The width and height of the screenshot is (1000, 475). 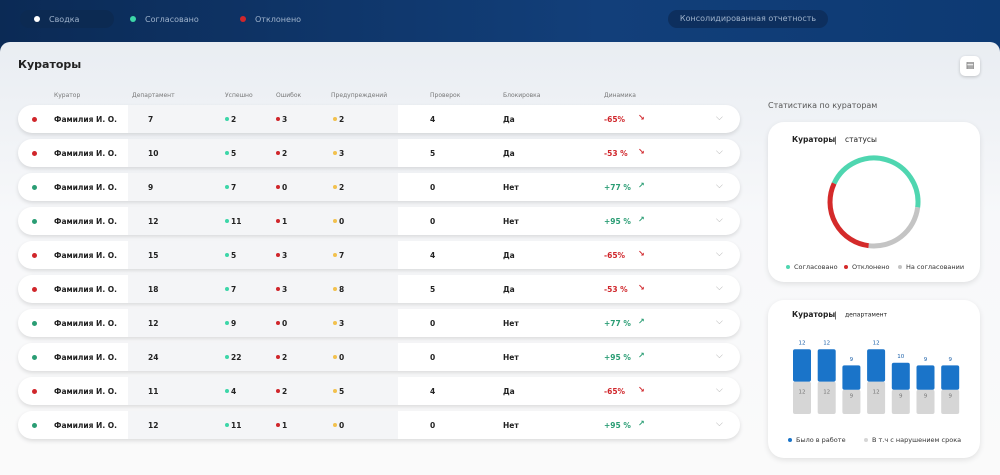 What do you see at coordinates (445, 95) in the screenshot?
I see `column-header: Проверок` at bounding box center [445, 95].